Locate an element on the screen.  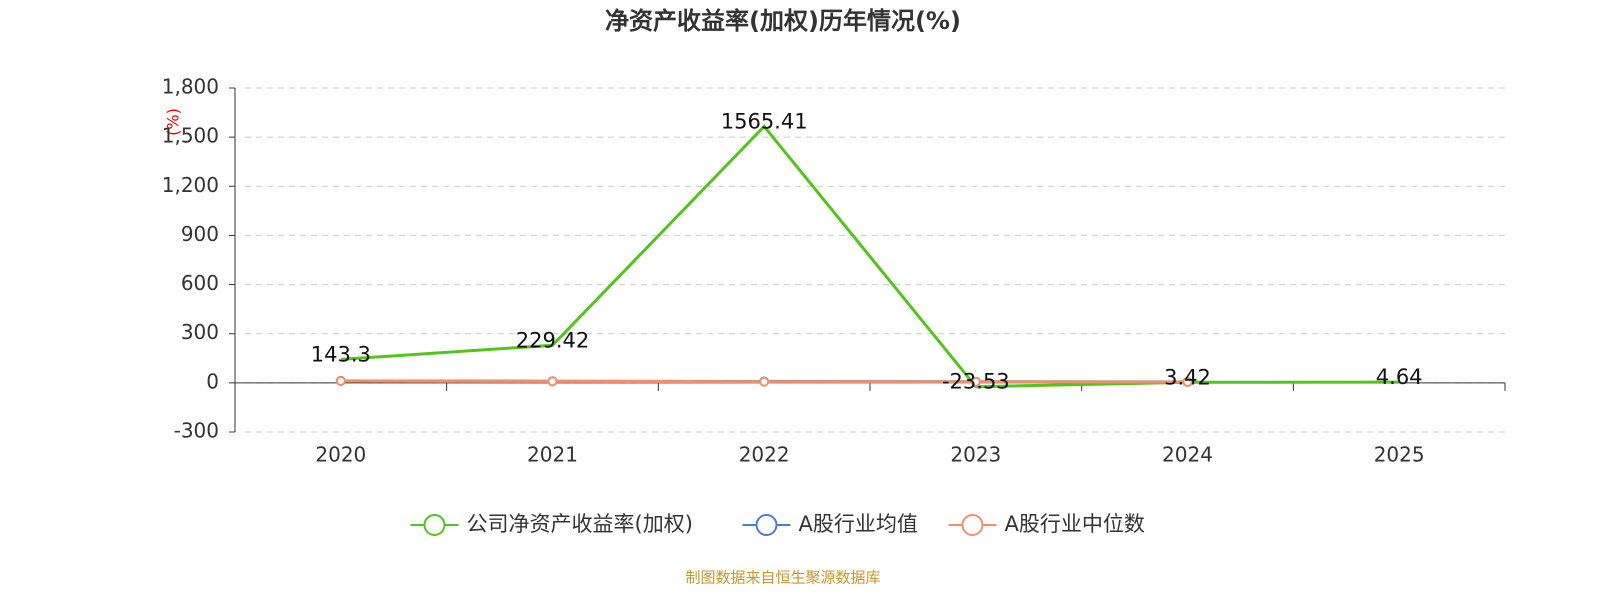
data-label: 3.42 is located at coordinates (1187, 377).